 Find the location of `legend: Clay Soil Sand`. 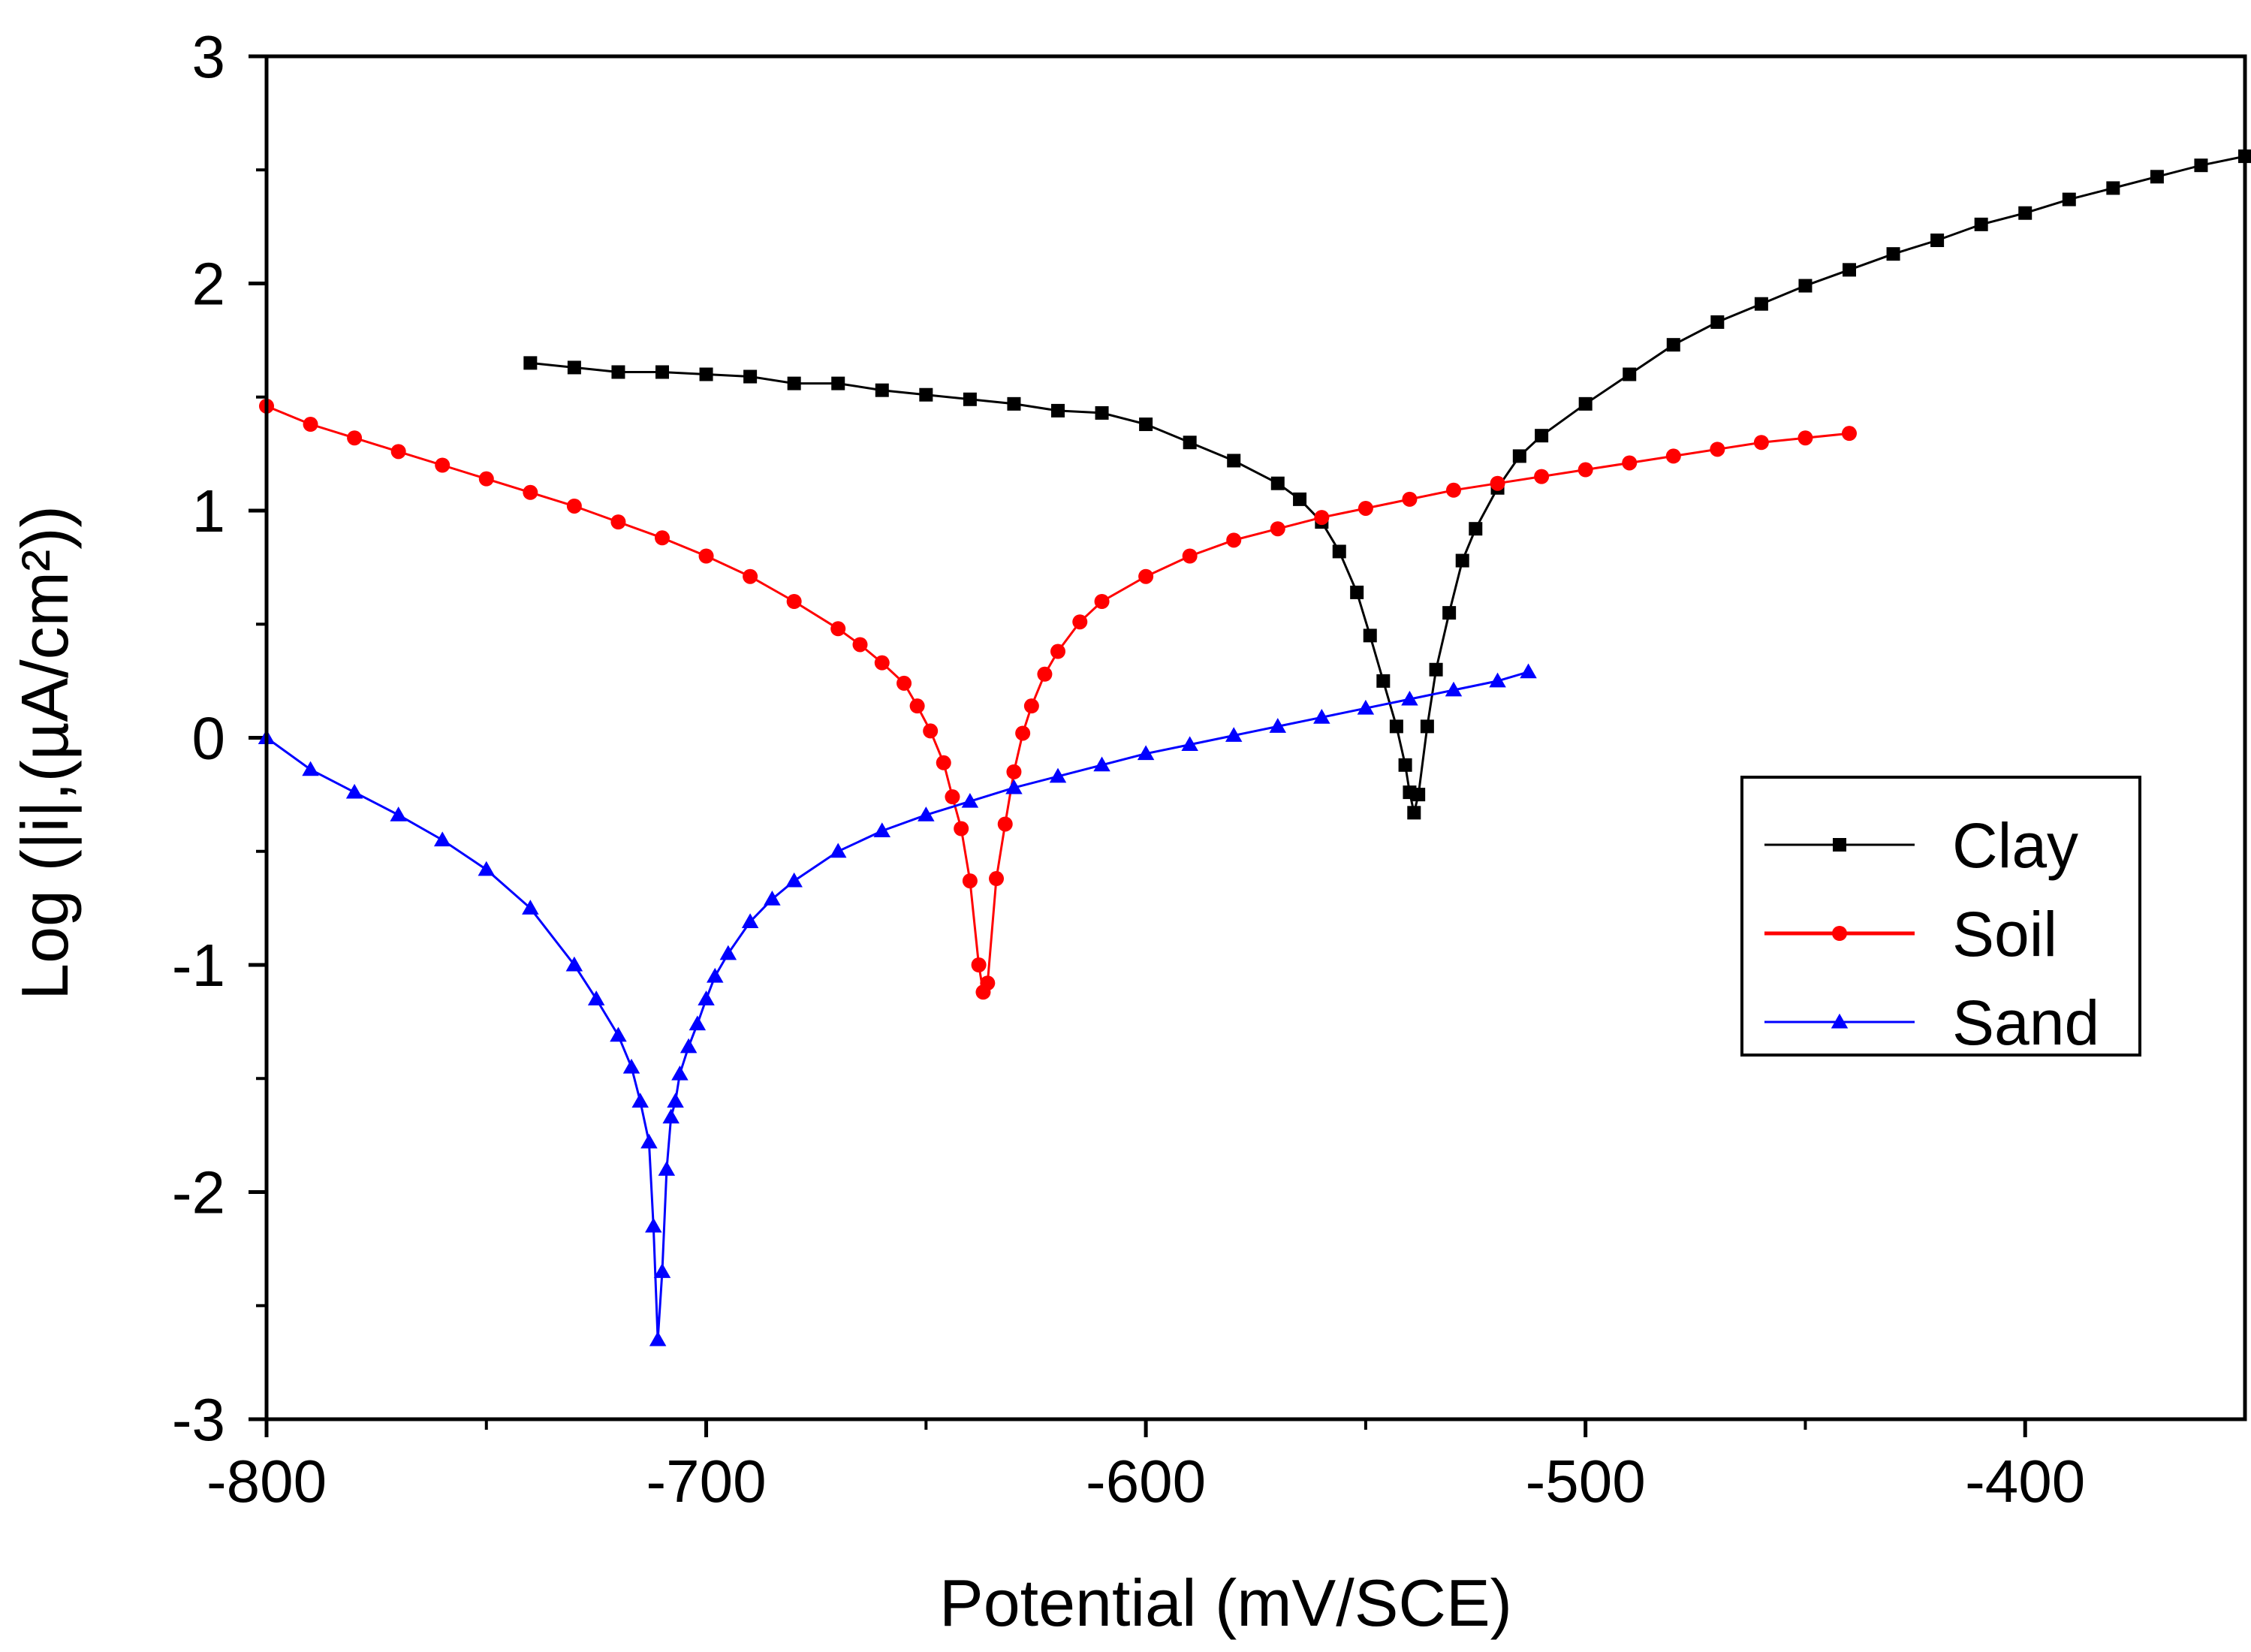

legend: Clay Soil Sand is located at coordinates (1940, 917).